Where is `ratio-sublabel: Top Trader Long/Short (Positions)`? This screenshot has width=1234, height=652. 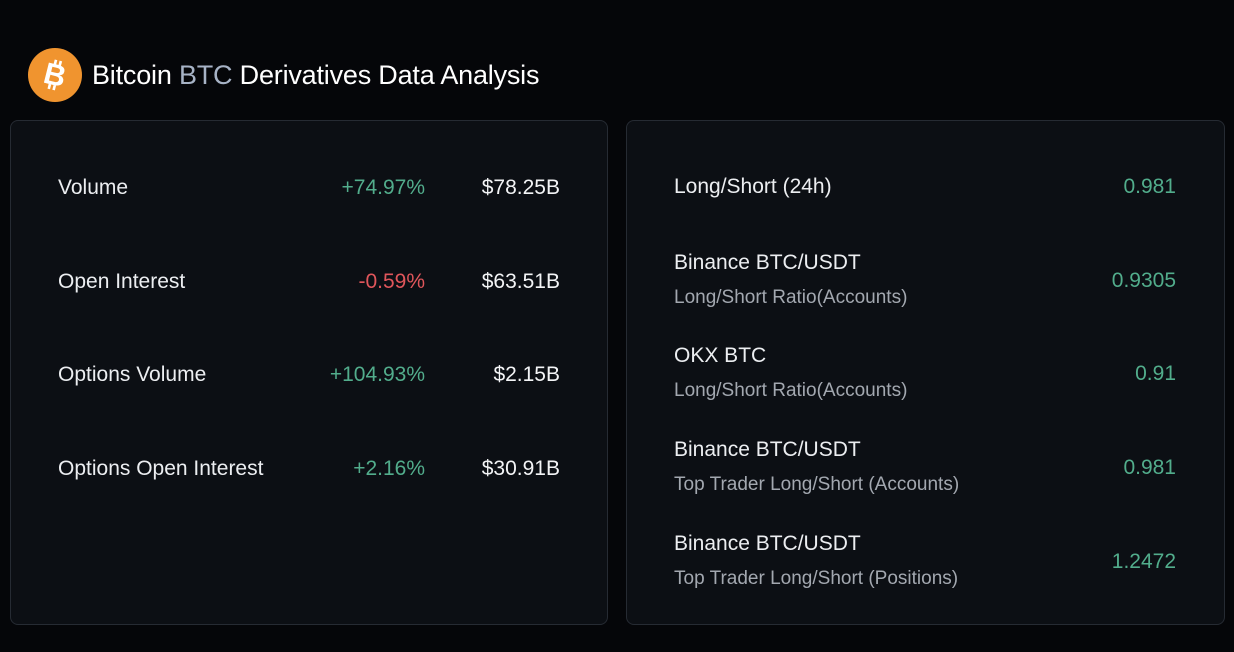 ratio-sublabel: Top Trader Long/Short (Positions) is located at coordinates (816, 578).